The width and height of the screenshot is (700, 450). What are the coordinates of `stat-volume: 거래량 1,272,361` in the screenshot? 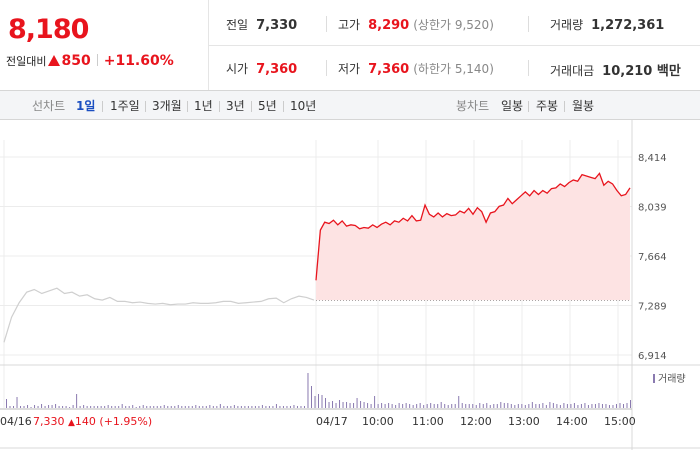 It's located at (607, 24).